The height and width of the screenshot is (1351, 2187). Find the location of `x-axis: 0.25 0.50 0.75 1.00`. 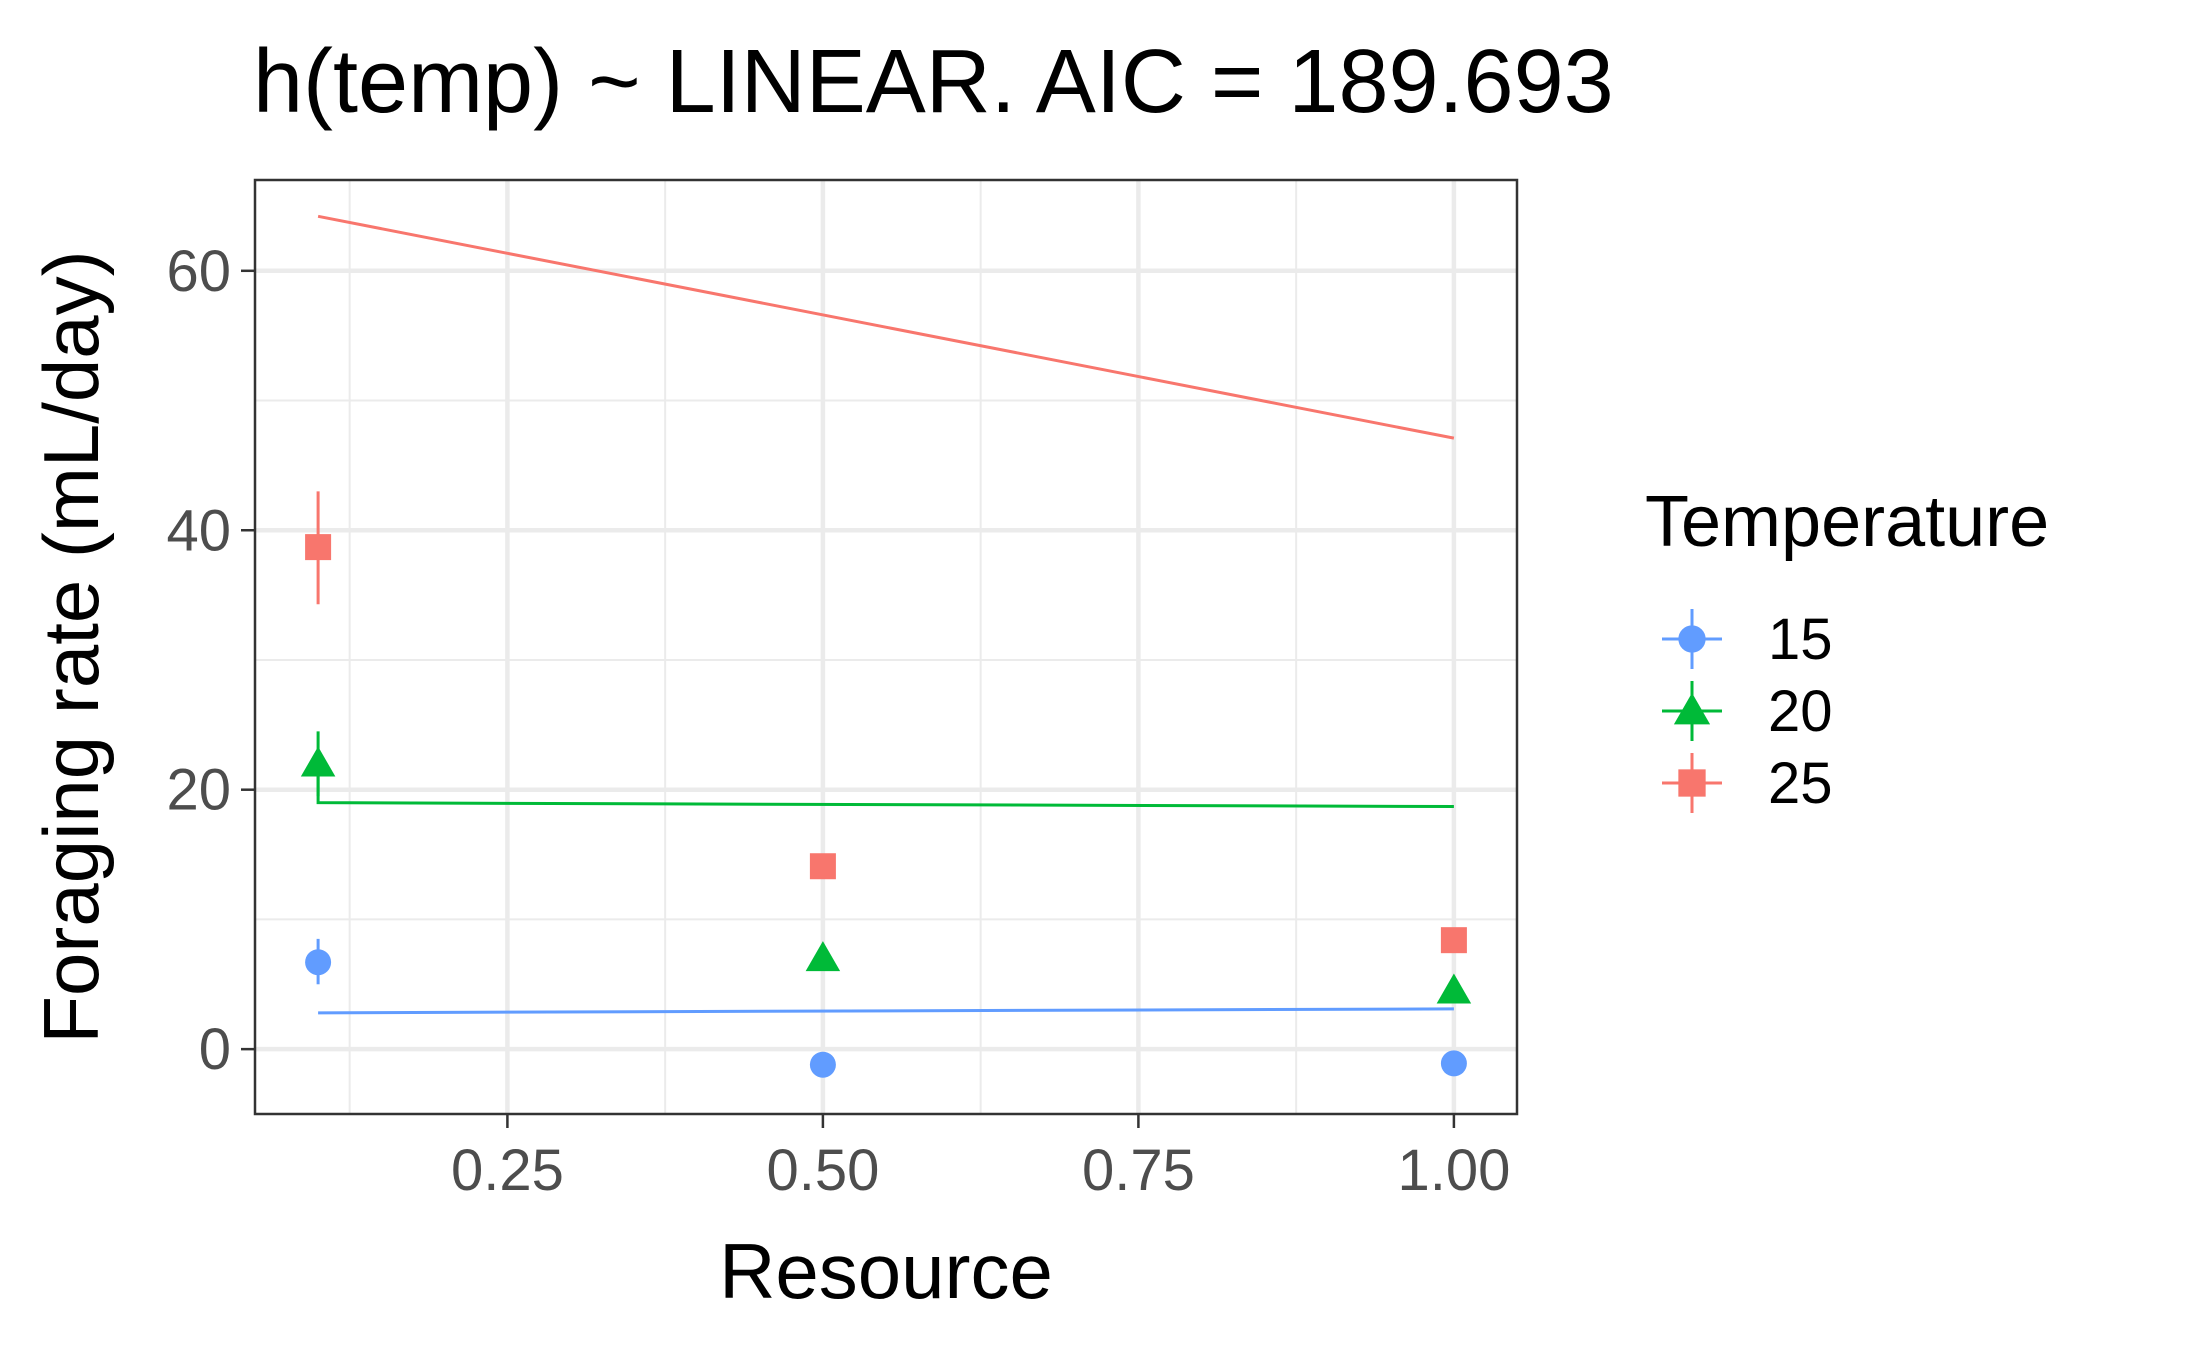

x-axis: 0.25 0.50 0.75 1.00 is located at coordinates (980, 1158).